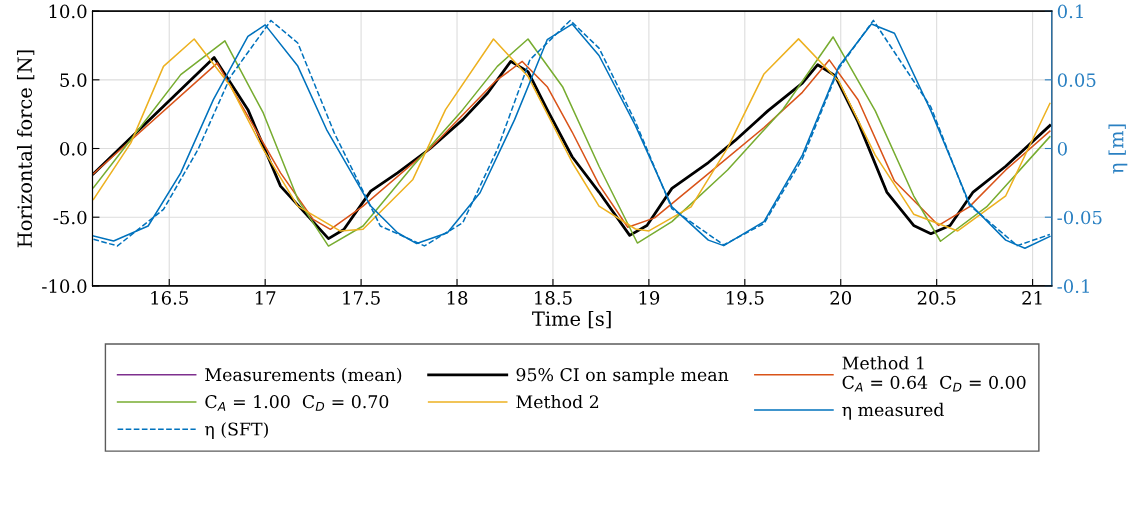 This screenshot has width=1142, height=506. Describe the element at coordinates (68, 11) in the screenshot. I see `y-tick-label: 10.0` at that location.